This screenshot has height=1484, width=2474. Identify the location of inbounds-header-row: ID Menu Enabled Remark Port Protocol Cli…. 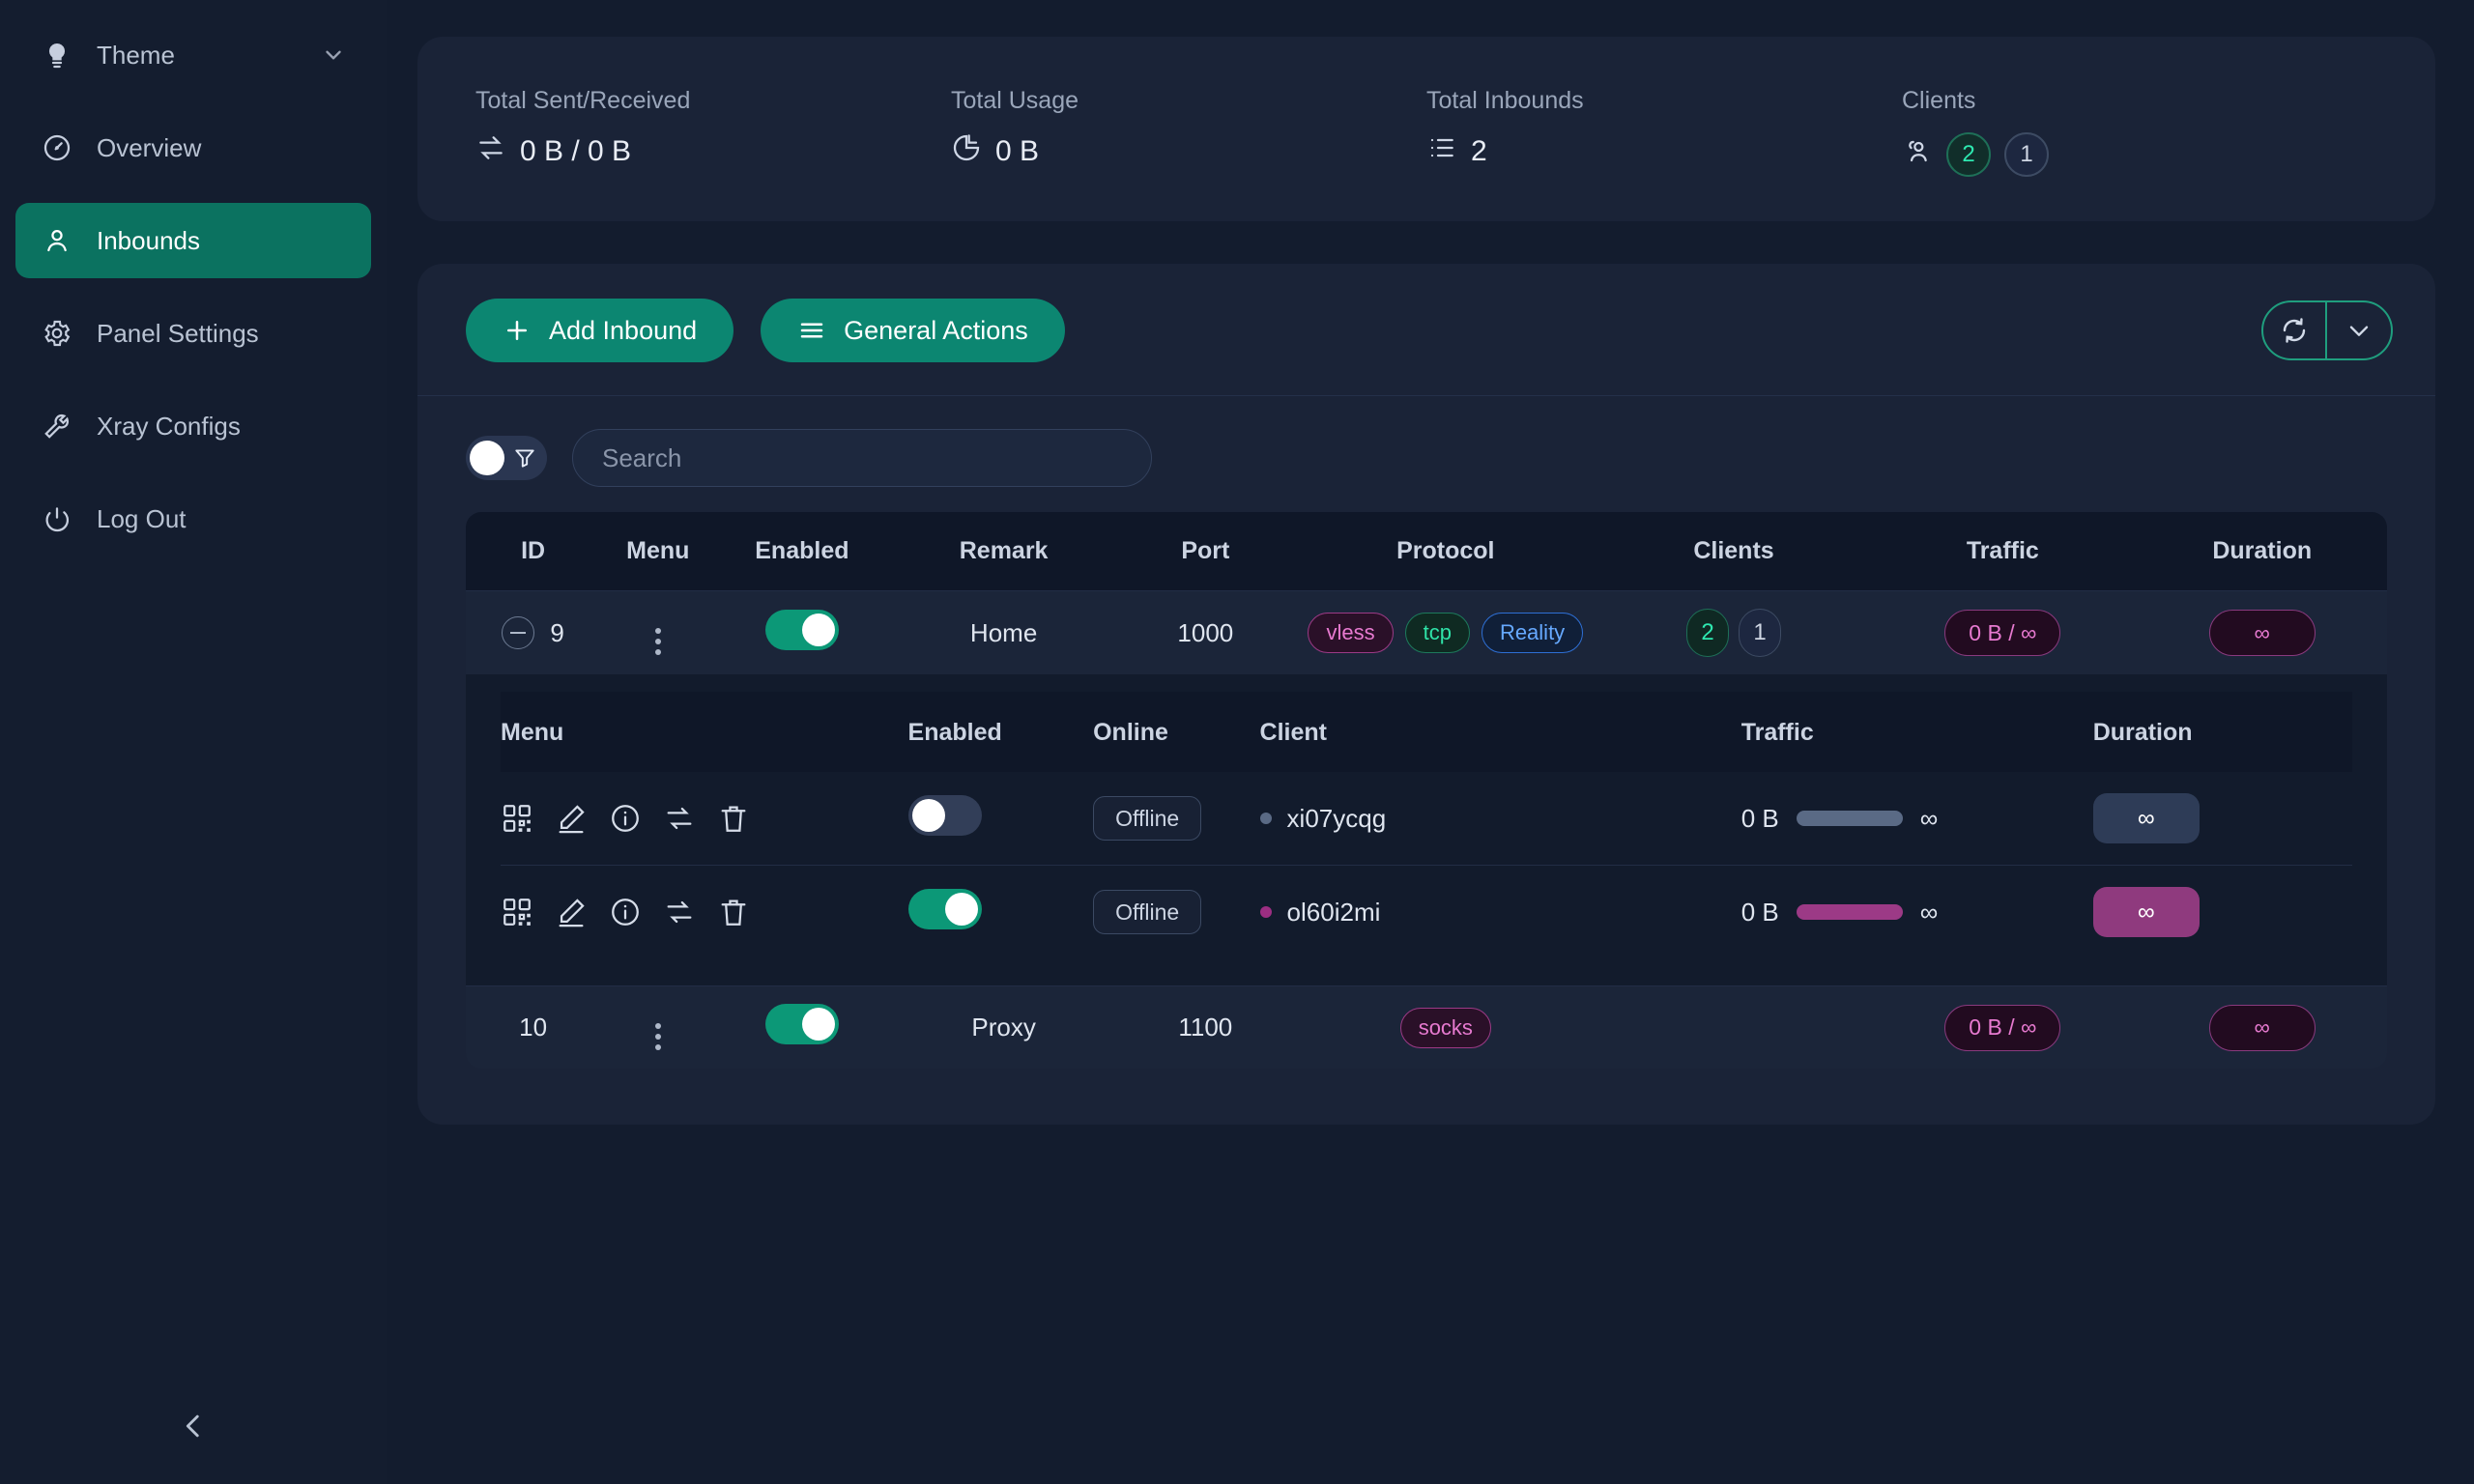
(1427, 552).